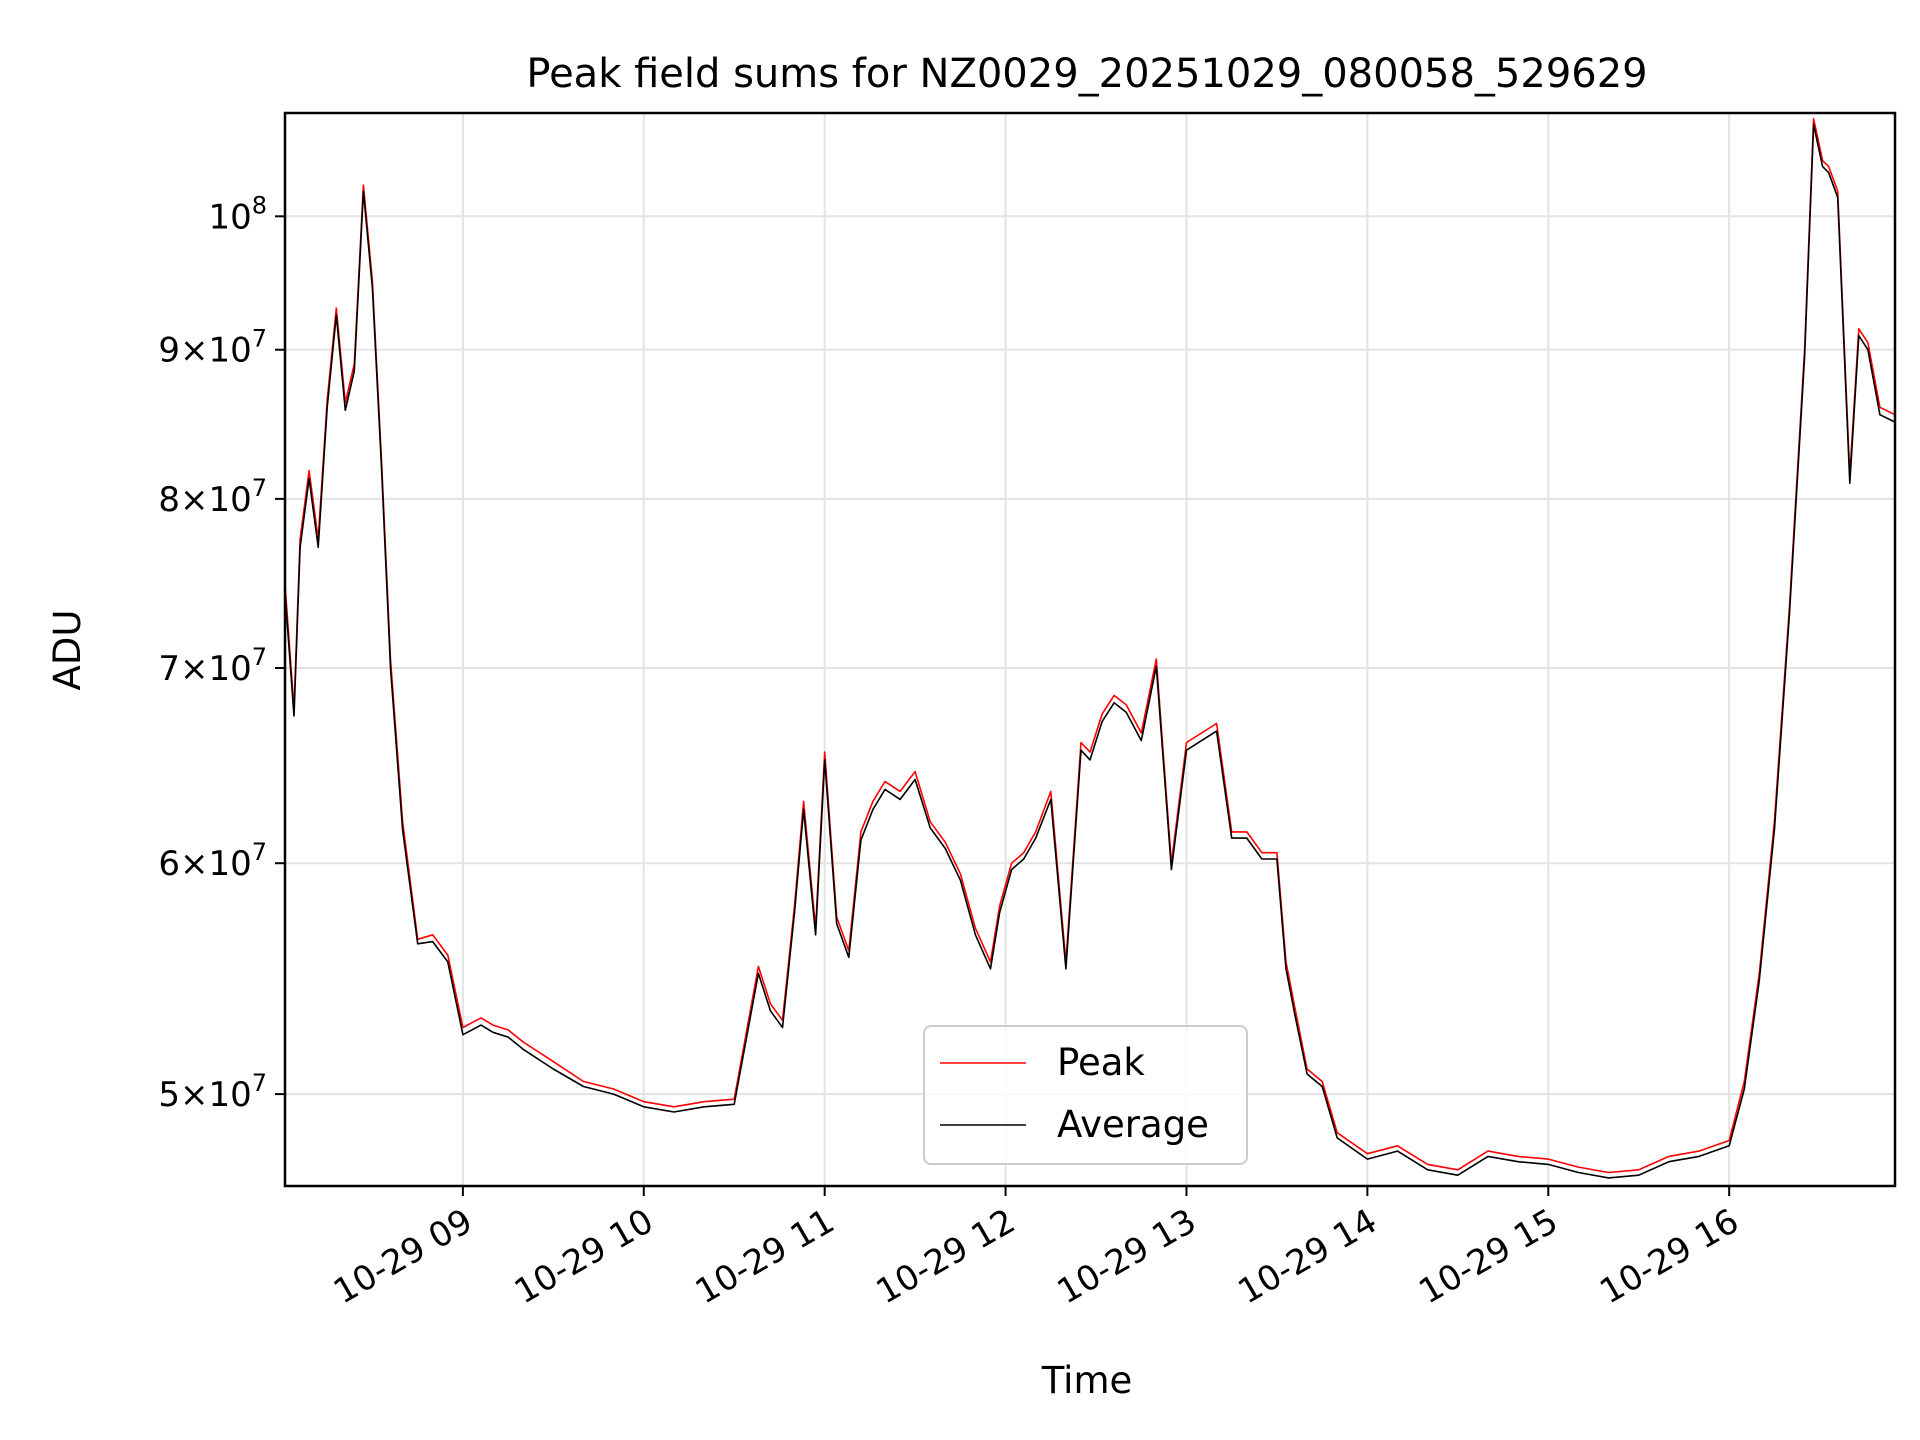 Image resolution: width=1920 pixels, height=1440 pixels. What do you see at coordinates (67, 650) in the screenshot?
I see `y-axis-label: ADU` at bounding box center [67, 650].